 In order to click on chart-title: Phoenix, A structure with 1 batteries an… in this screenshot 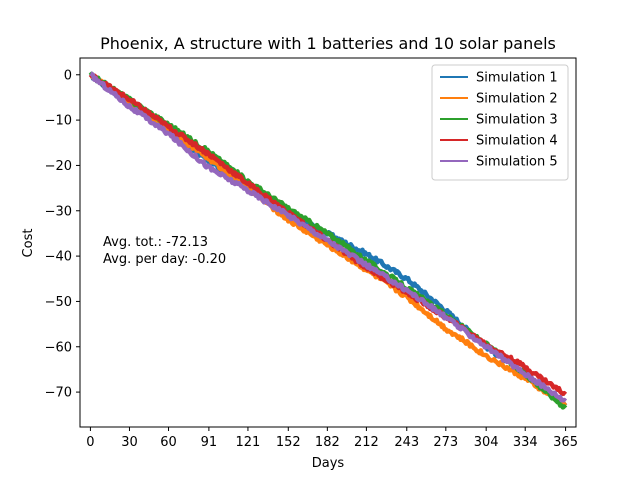, I will do `click(328, 43)`.